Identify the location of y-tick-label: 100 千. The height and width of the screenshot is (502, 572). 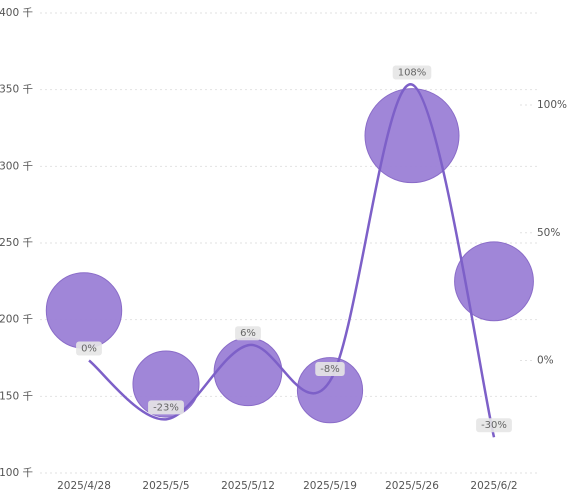
(16, 473).